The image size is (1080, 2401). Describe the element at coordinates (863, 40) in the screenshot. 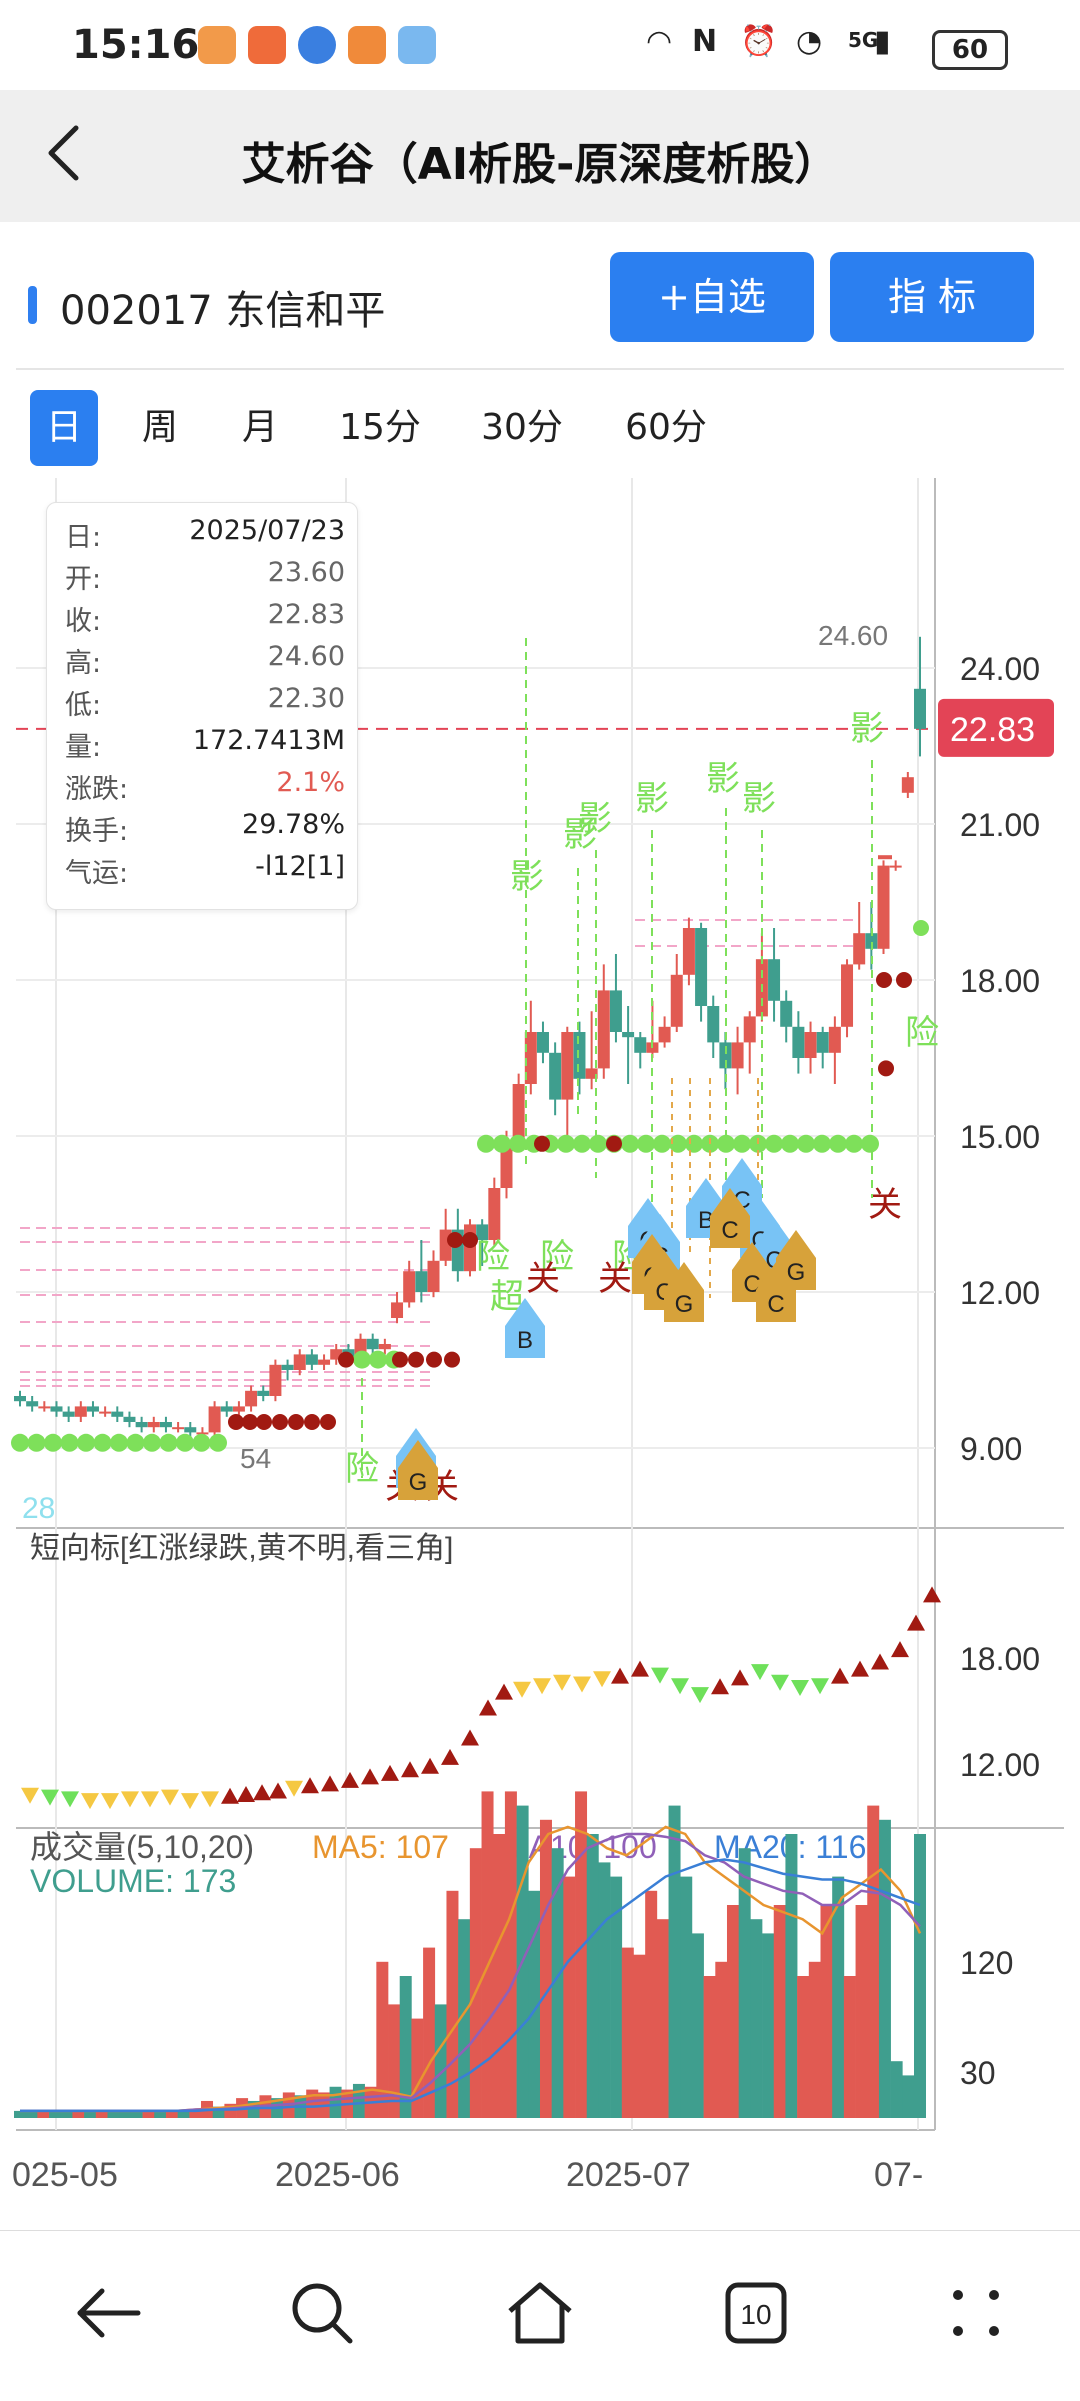

I see `network-label: 5G` at that location.